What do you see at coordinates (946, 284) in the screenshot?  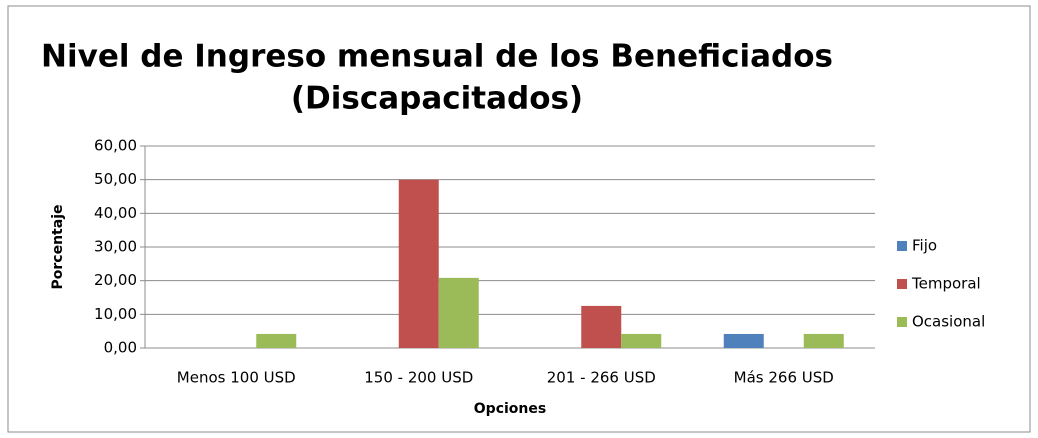 I see `legend-label: Temporal` at bounding box center [946, 284].